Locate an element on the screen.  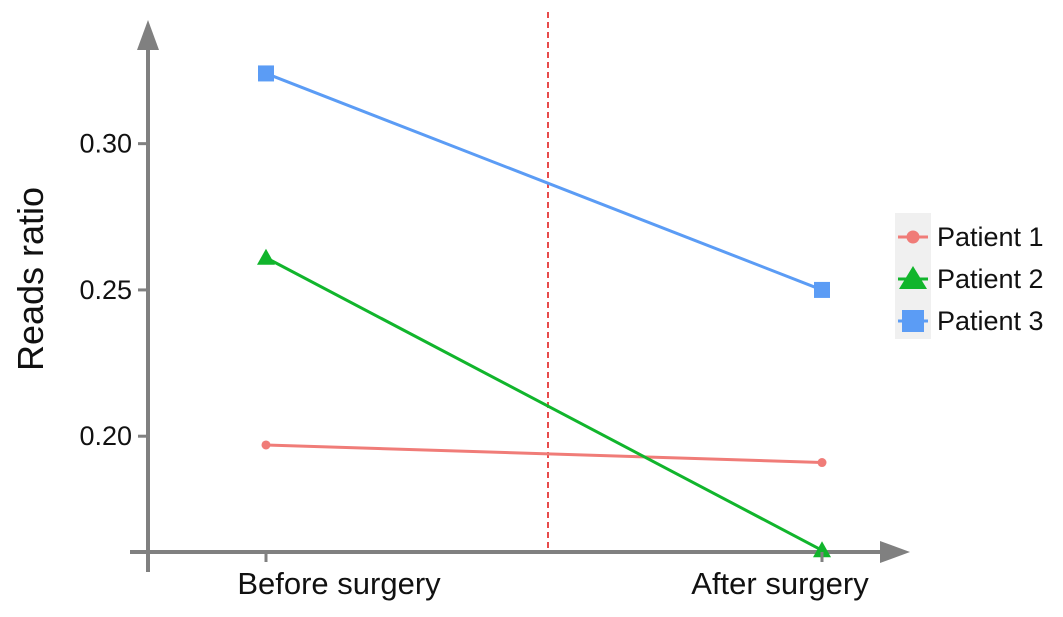
legend-label: Patient 1 is located at coordinates (990, 237).